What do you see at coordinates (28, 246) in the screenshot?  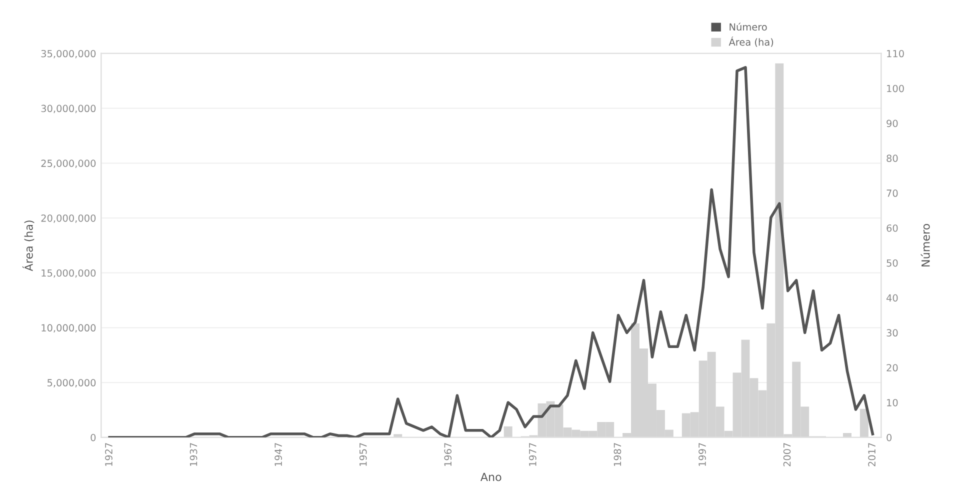 I see `y-axis-title: Área (ha)` at bounding box center [28, 246].